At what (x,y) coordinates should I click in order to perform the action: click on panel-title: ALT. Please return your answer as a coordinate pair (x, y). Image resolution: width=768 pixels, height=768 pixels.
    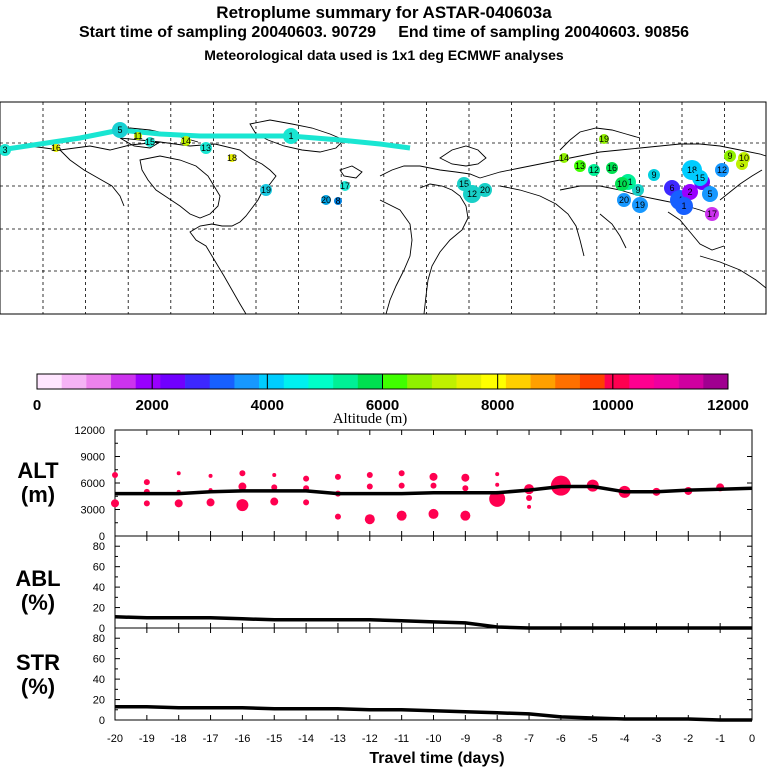
    Looking at the image, I should click on (38, 470).